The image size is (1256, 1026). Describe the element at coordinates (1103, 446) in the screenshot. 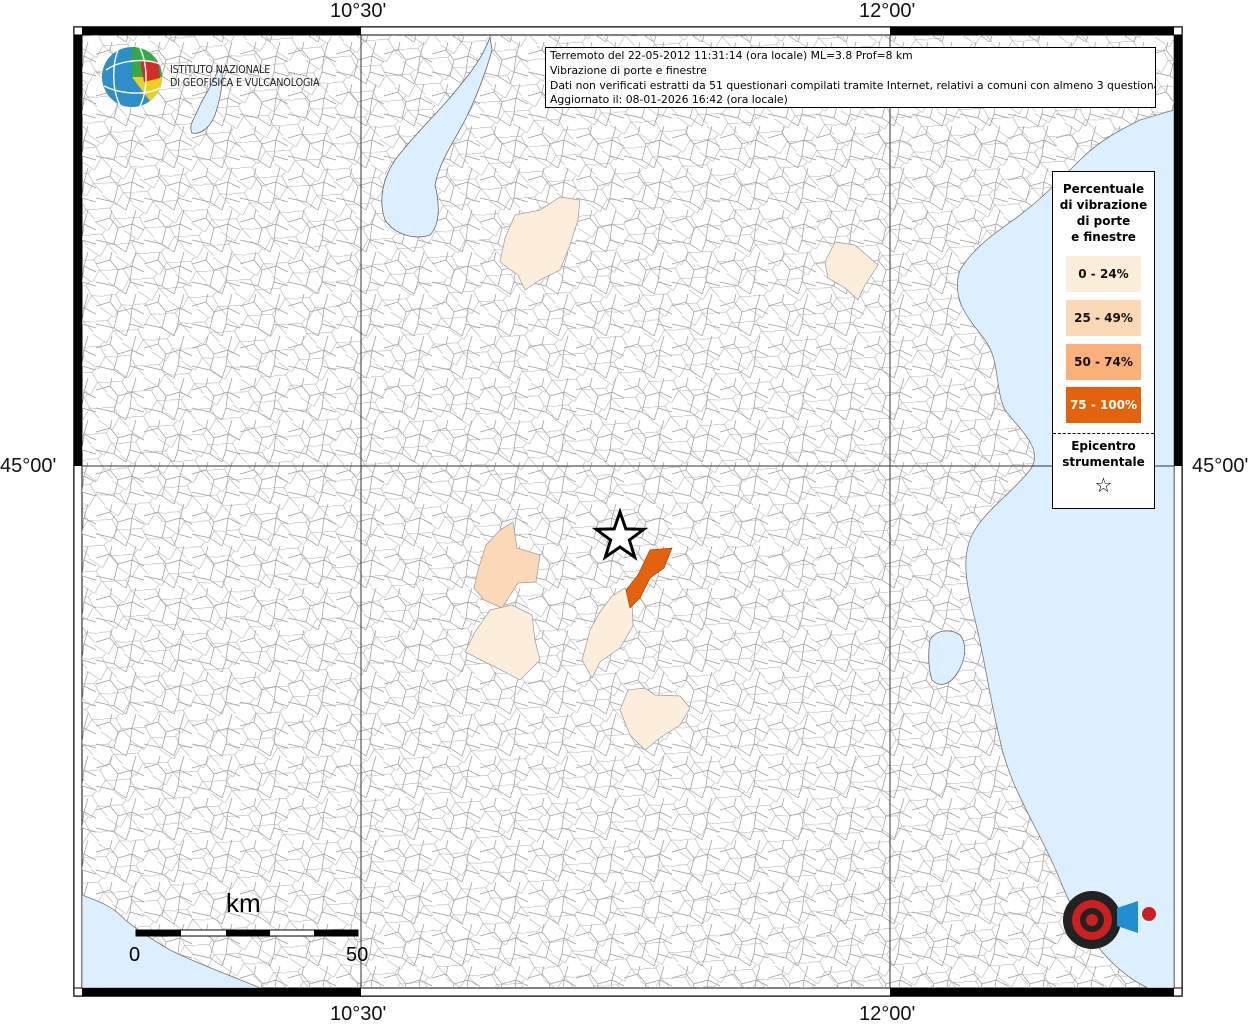

I see `legend-epicenter-line1: Epicentro` at that location.